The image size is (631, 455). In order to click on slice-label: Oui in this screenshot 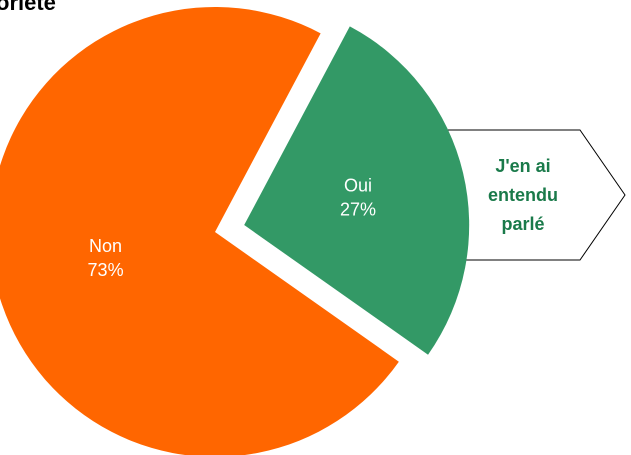, I will do `click(358, 186)`.